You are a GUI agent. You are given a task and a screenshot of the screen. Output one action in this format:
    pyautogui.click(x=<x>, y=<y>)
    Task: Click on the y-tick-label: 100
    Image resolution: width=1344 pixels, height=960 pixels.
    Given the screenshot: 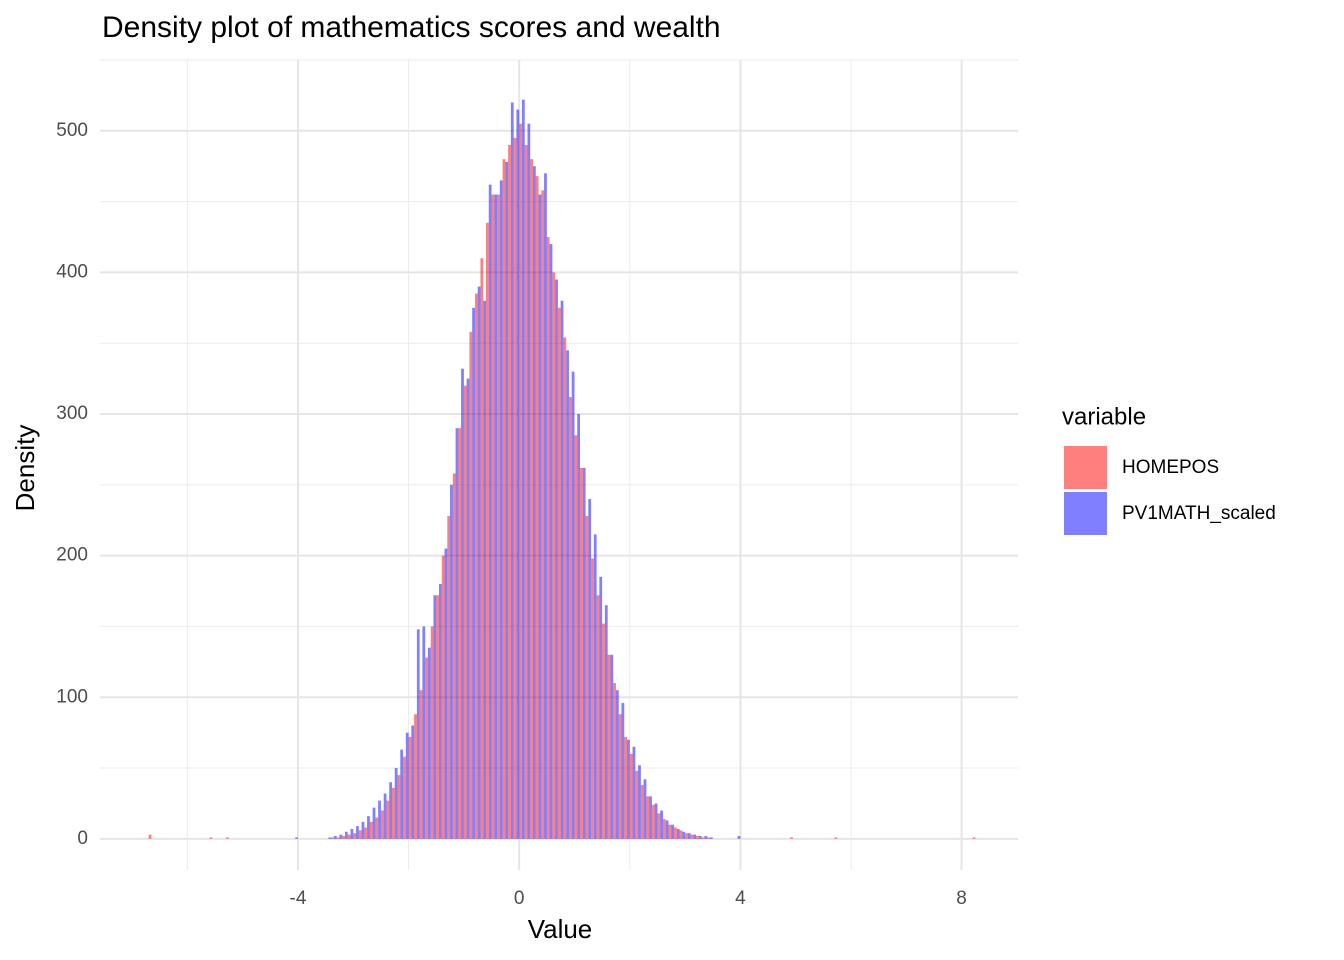 What is the action you would take?
    pyautogui.click(x=72, y=696)
    